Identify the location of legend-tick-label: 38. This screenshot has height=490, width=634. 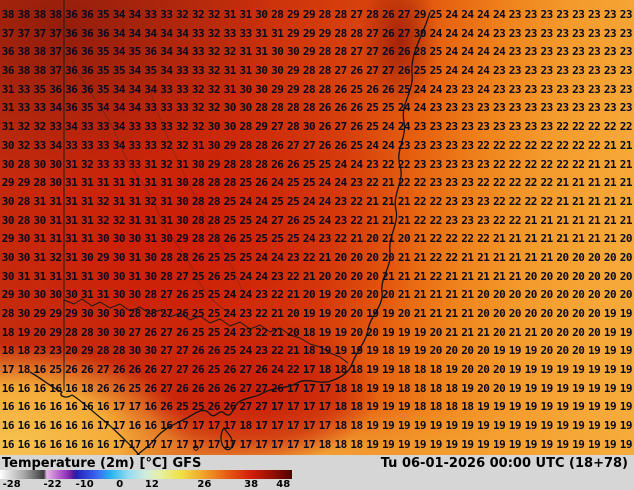
(251, 484).